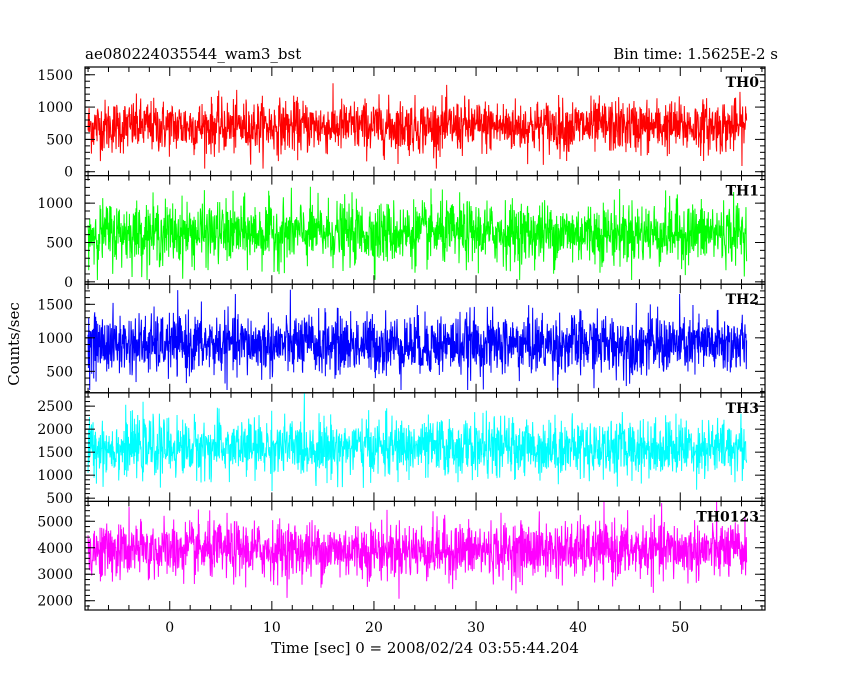 This screenshot has height=680, width=850. I want to click on y-tick-label: 3000, so click(55, 575).